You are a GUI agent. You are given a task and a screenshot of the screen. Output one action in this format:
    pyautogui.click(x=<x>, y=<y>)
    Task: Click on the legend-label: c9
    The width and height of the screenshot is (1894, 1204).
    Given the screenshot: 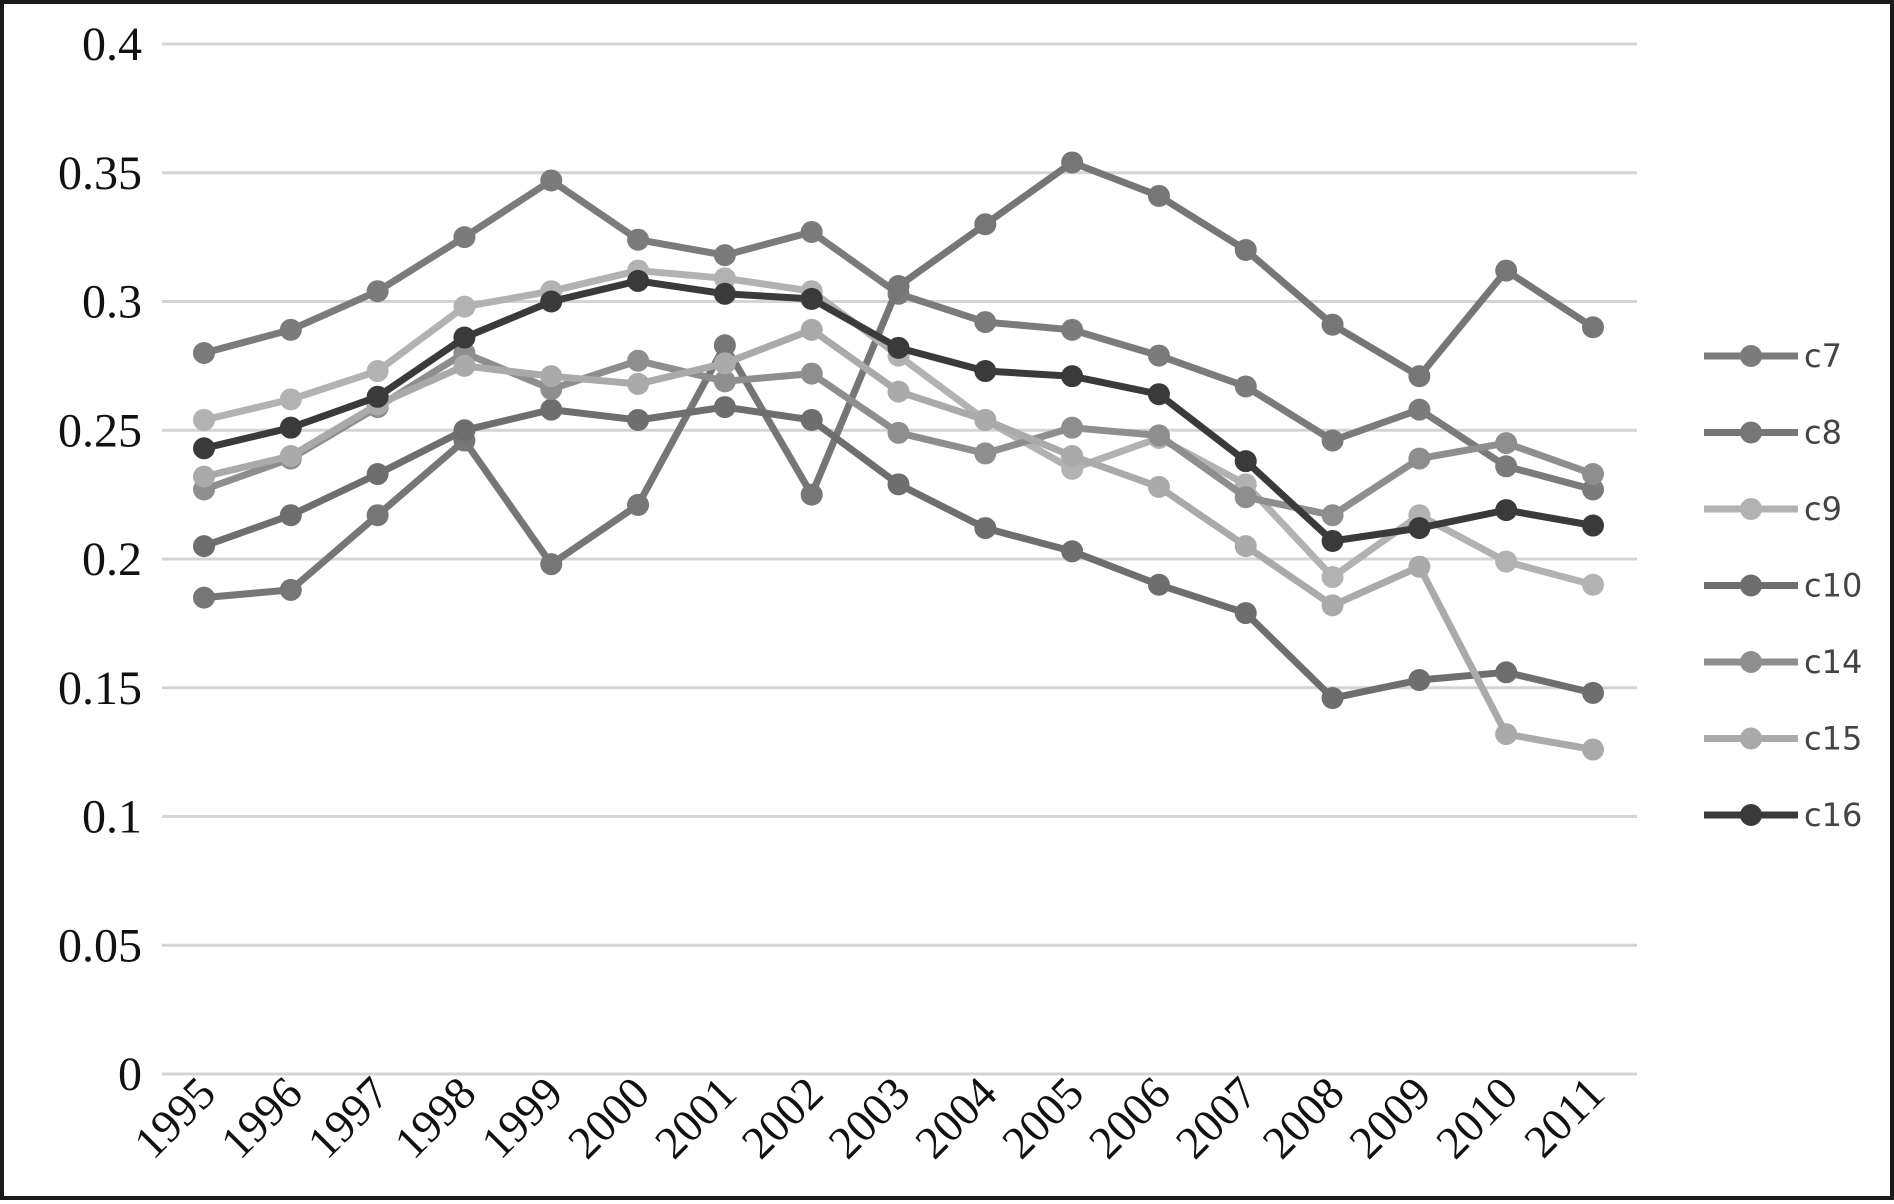 What is the action you would take?
    pyautogui.click(x=1823, y=509)
    